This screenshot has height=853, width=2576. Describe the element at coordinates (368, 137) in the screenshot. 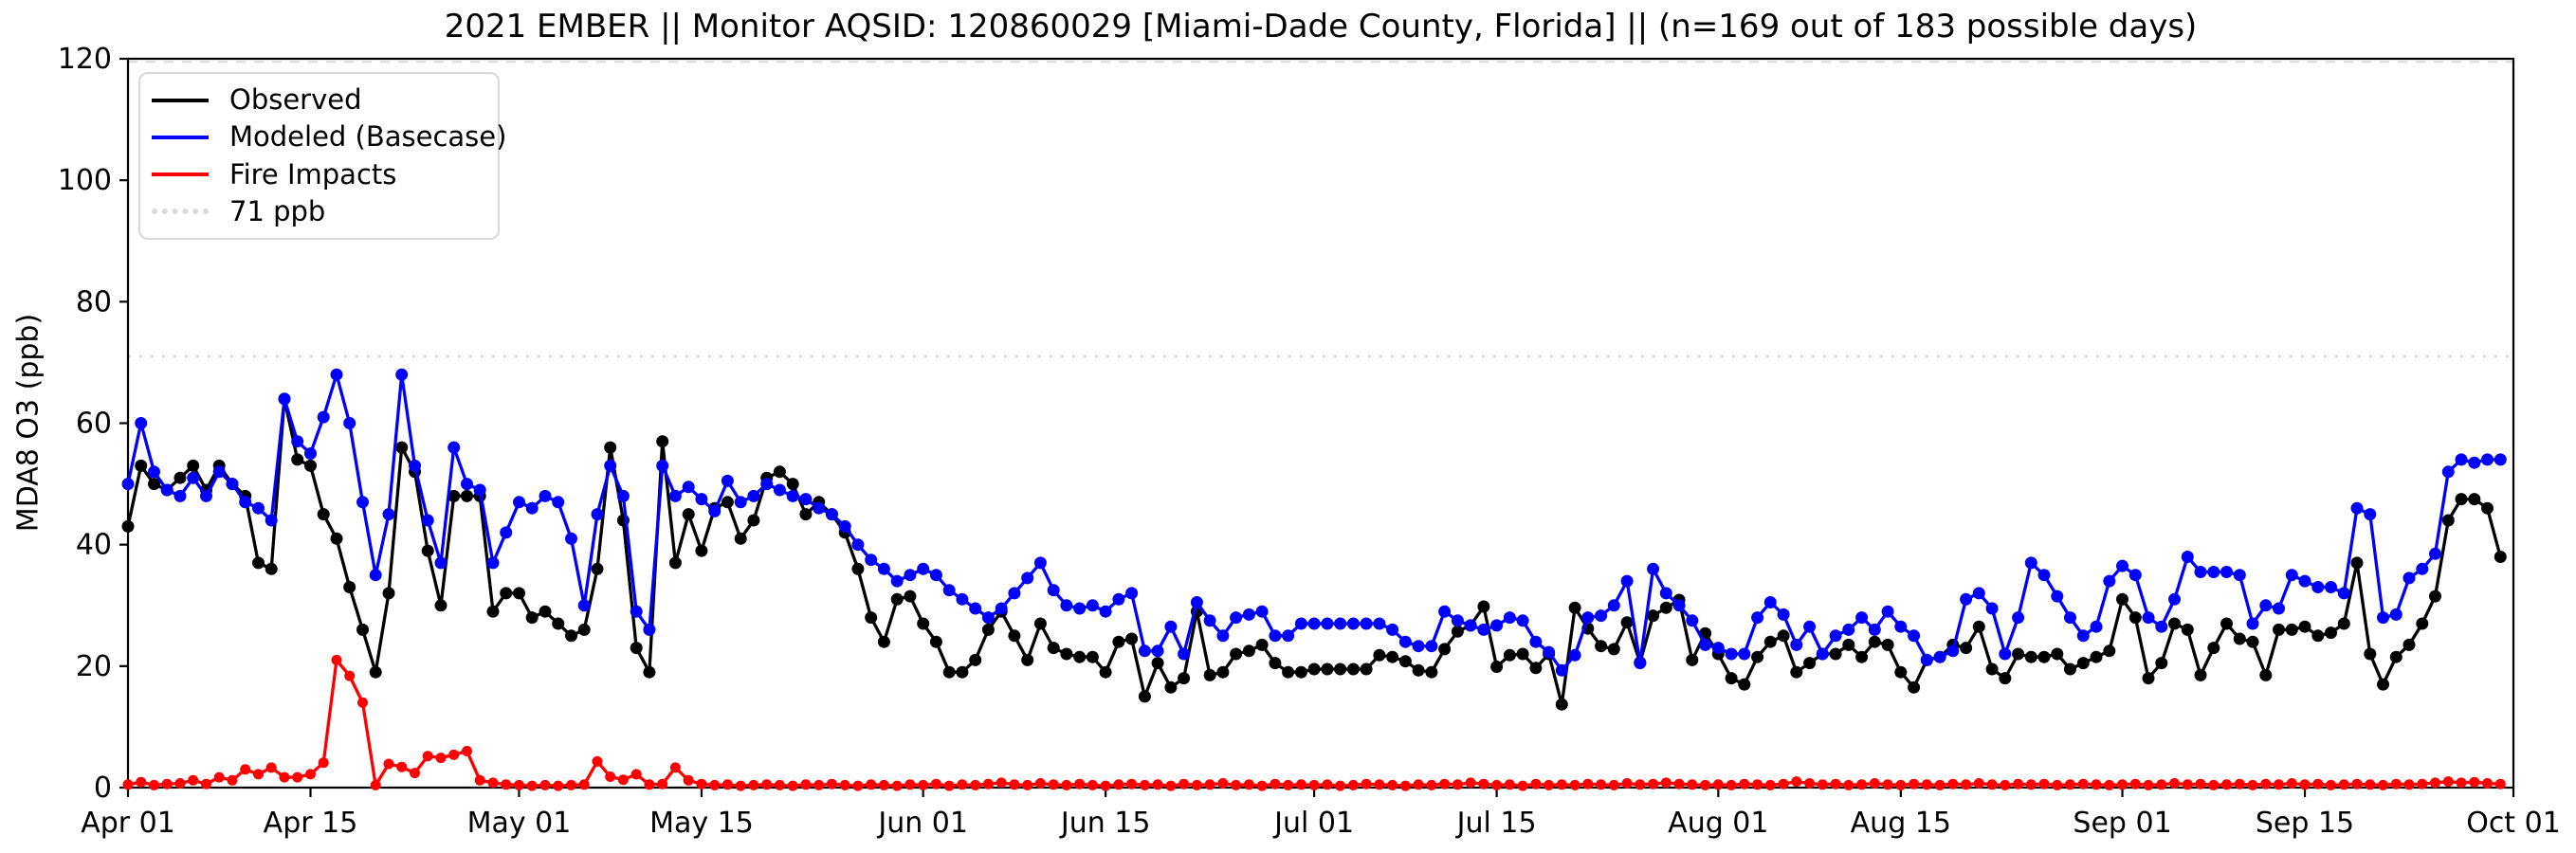

I see `legend-label-modeled: Modeled (Basecase)` at that location.